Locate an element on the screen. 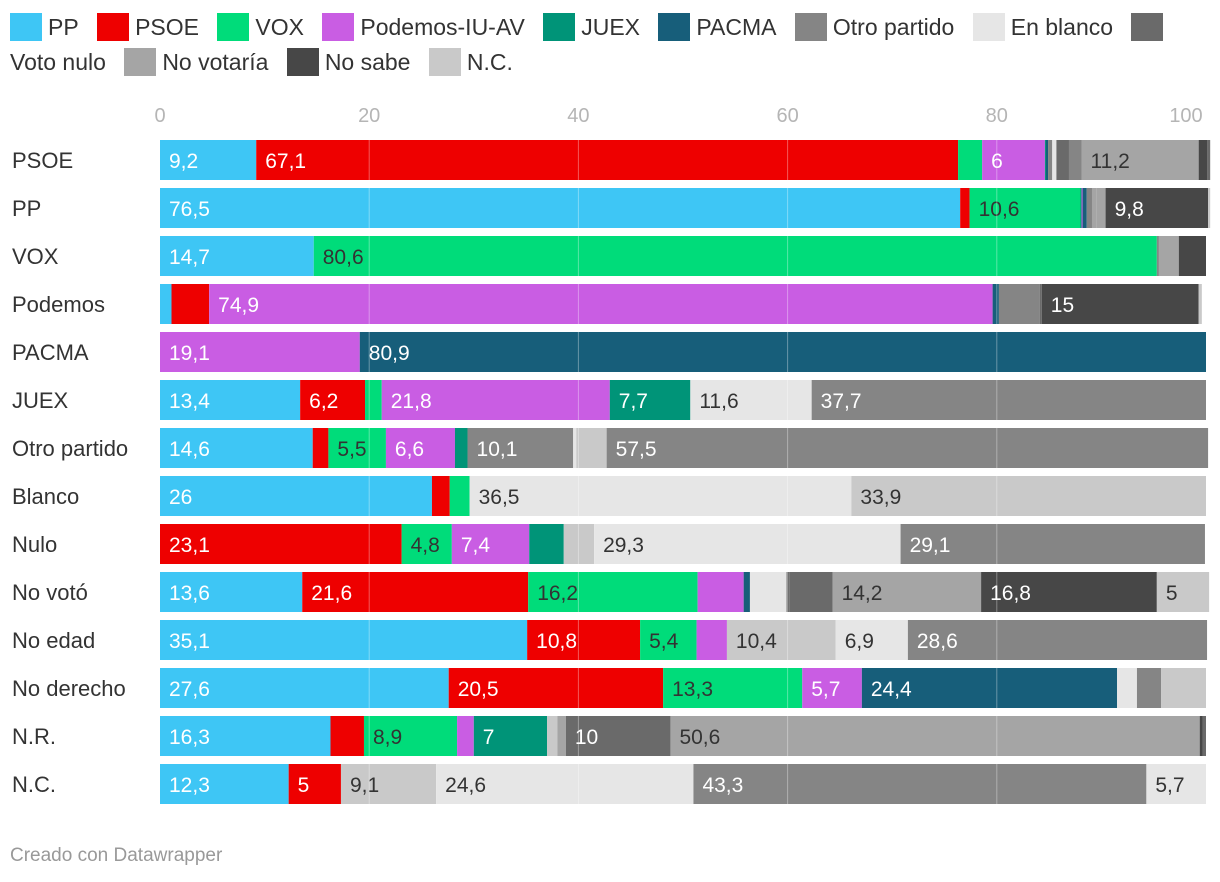 The image size is (1220, 882). segment-value-label: 10,1 is located at coordinates (497, 449).